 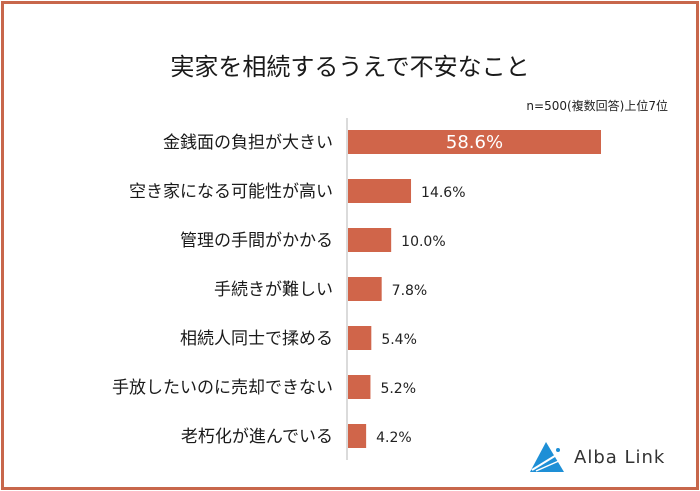 What do you see at coordinates (257, 437) in the screenshot?
I see `category-label: 老朽化が進んでいる` at bounding box center [257, 437].